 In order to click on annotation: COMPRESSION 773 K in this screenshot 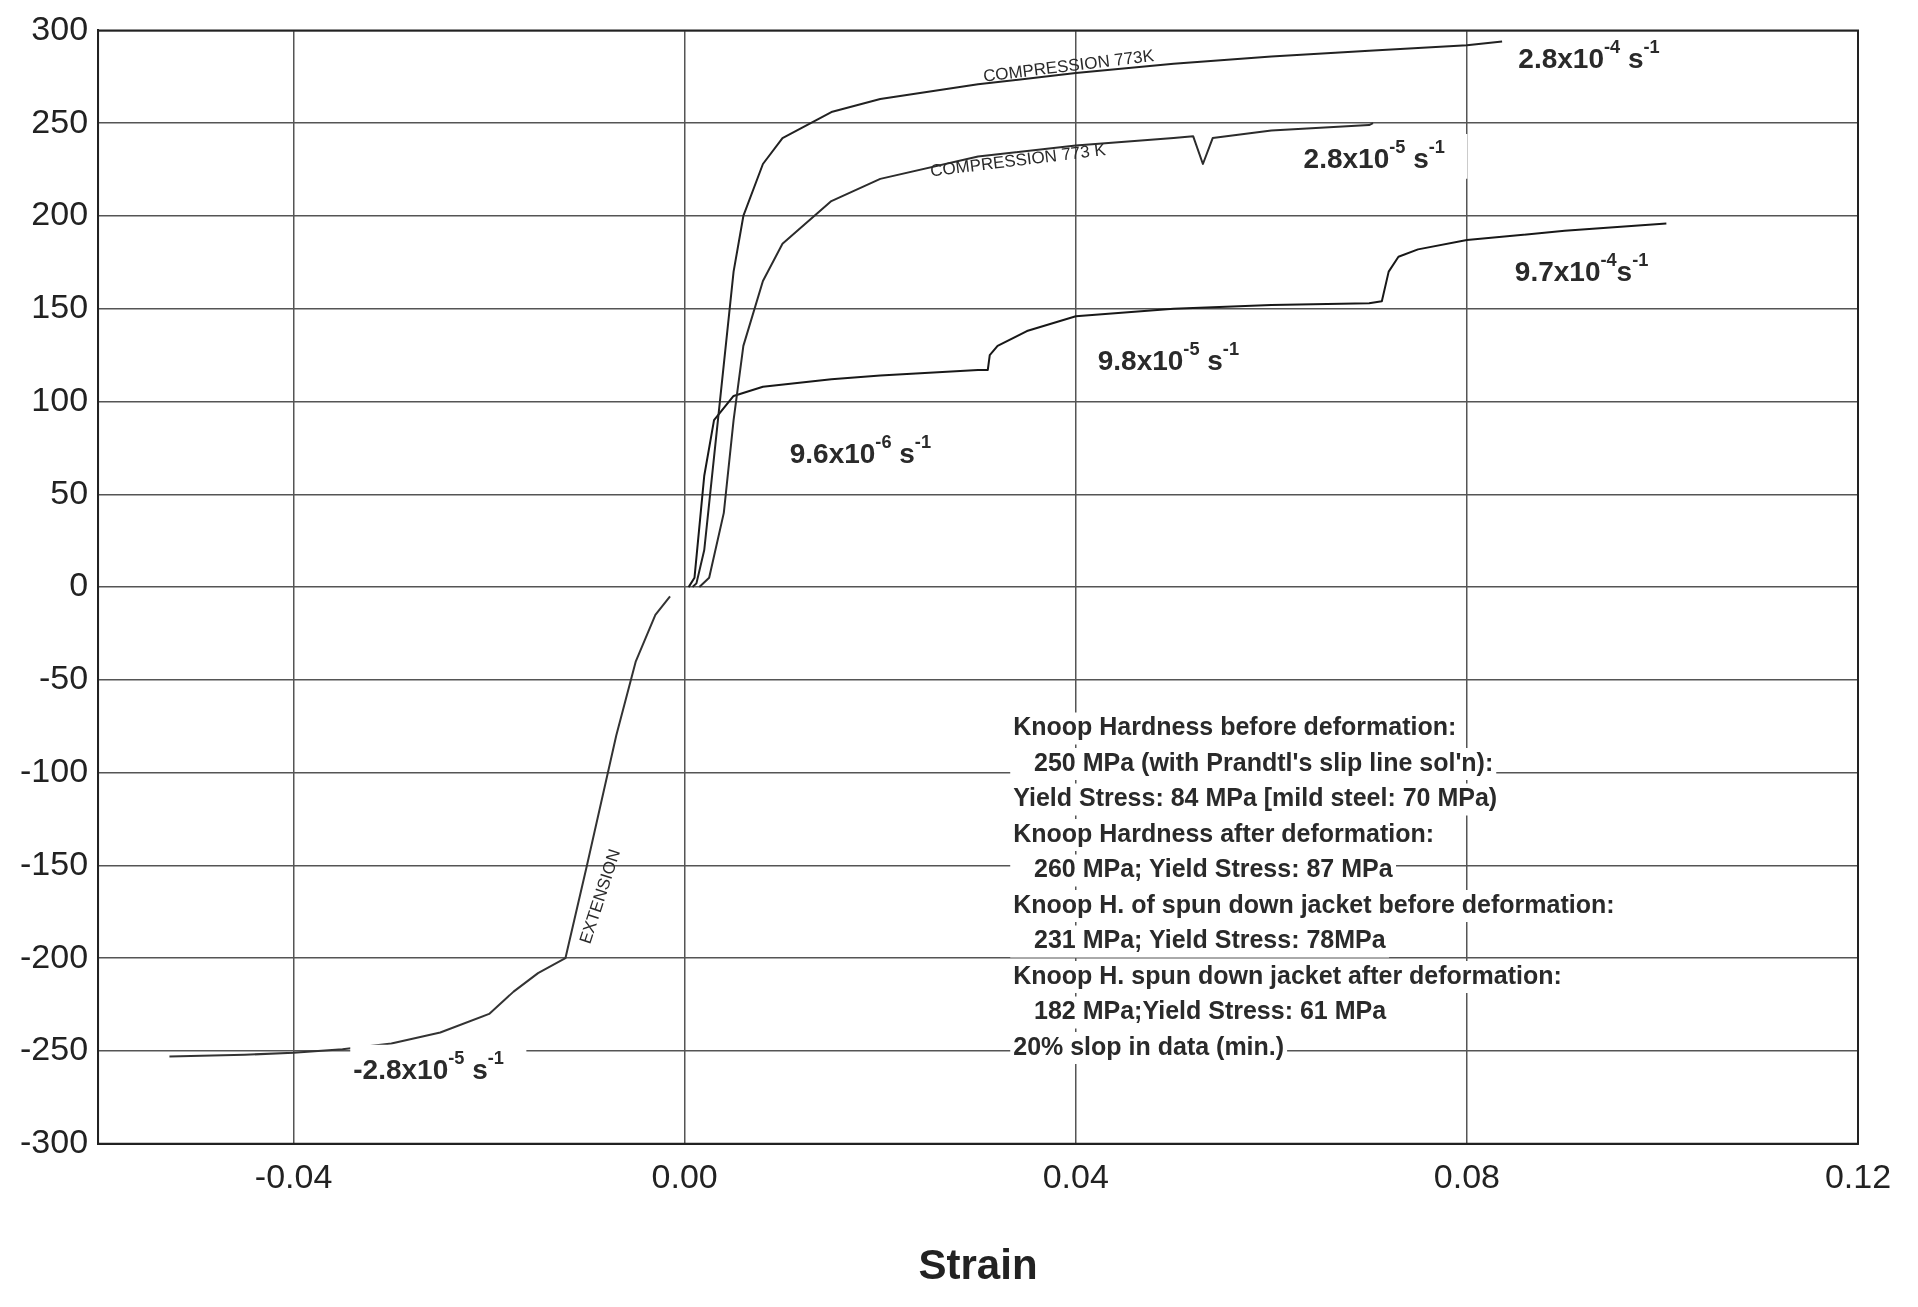, I will do `click(1018, 160)`.